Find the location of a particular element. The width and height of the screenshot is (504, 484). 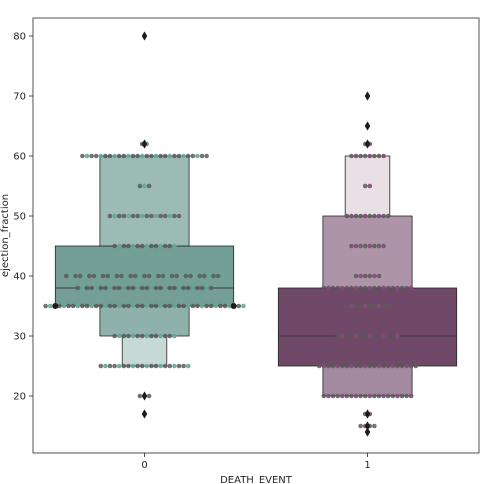

y-tick-label-80: 80 is located at coordinates (19, 37).